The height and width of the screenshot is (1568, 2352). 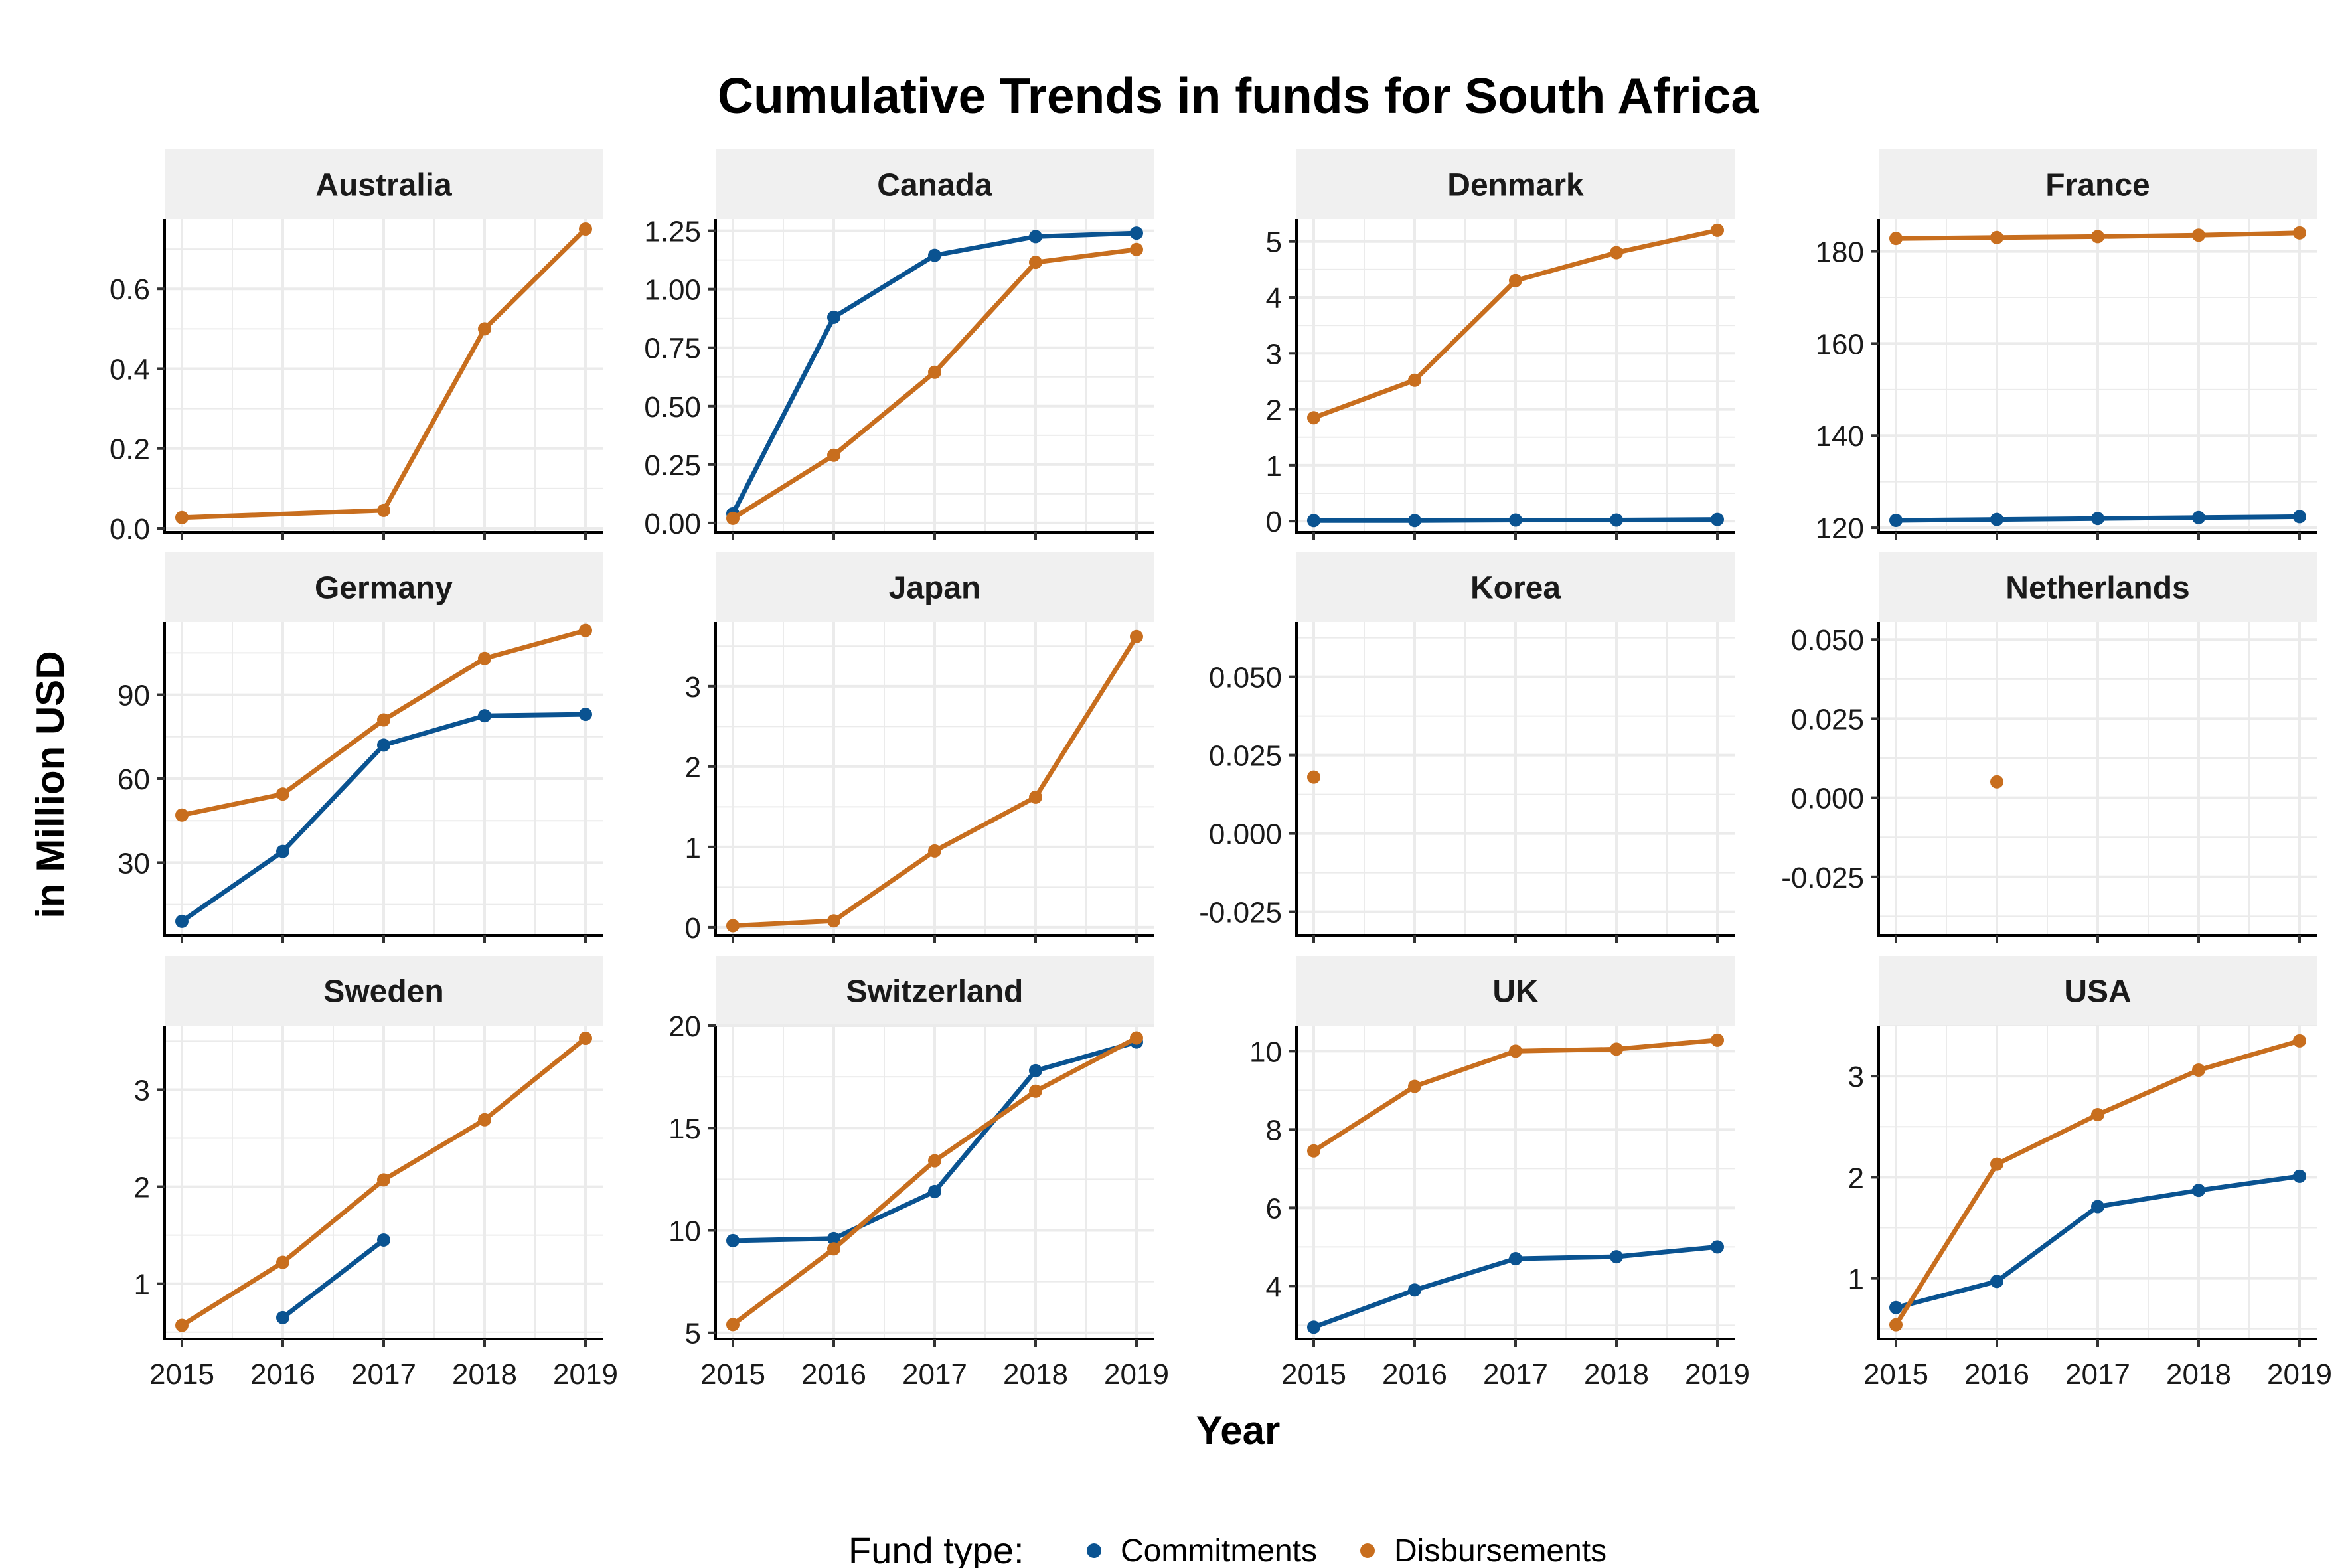 I want to click on y-tick-label: 1.25, so click(x=673, y=232).